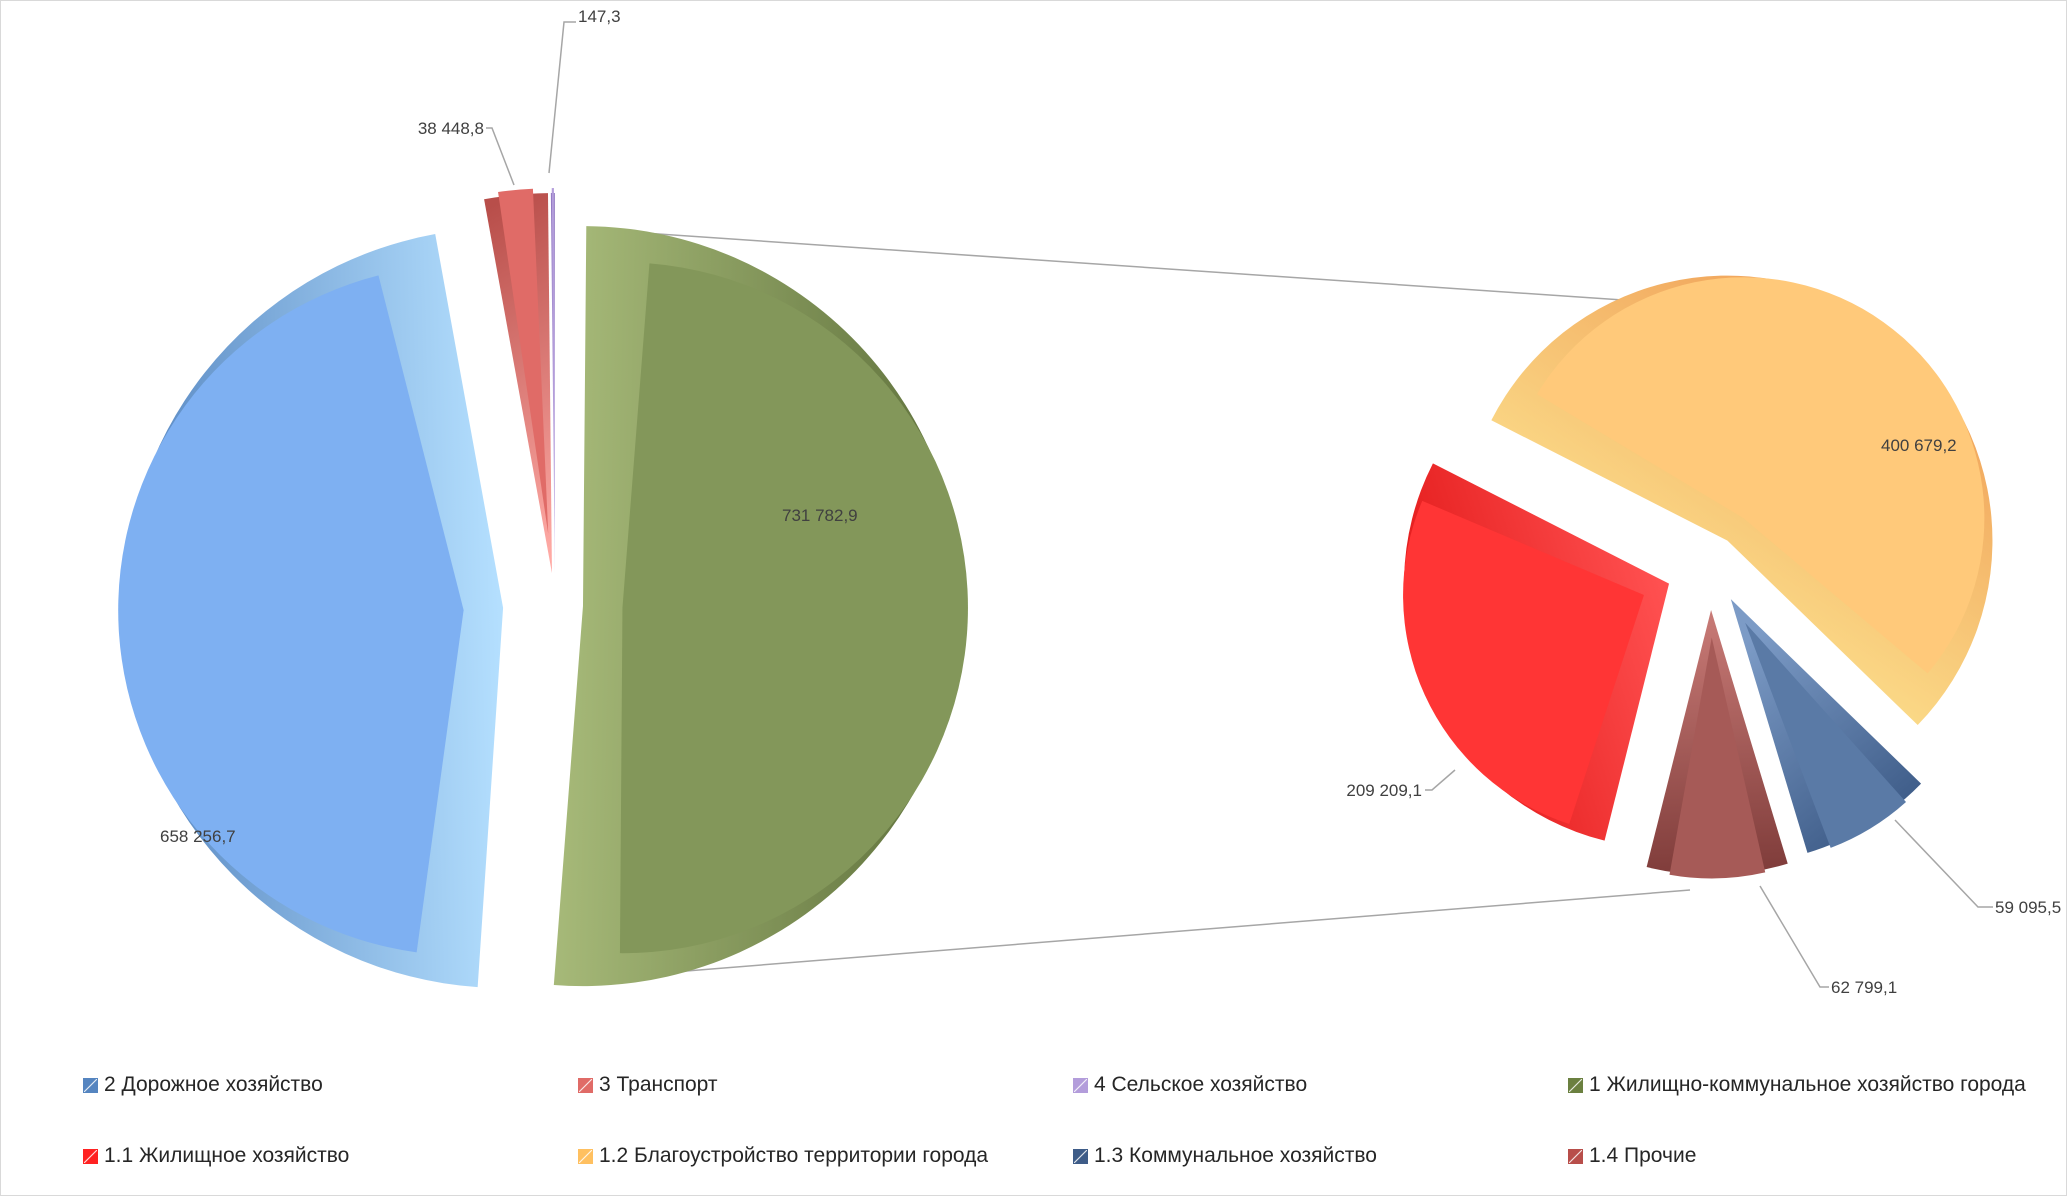  Describe the element at coordinates (1145, 934) in the screenshot. I see `connector-line-bottom` at that location.